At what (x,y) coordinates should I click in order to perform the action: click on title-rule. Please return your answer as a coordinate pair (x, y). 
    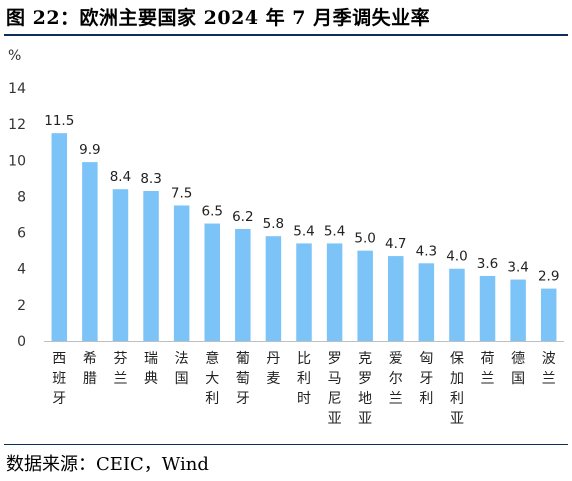
    Looking at the image, I should click on (286, 35).